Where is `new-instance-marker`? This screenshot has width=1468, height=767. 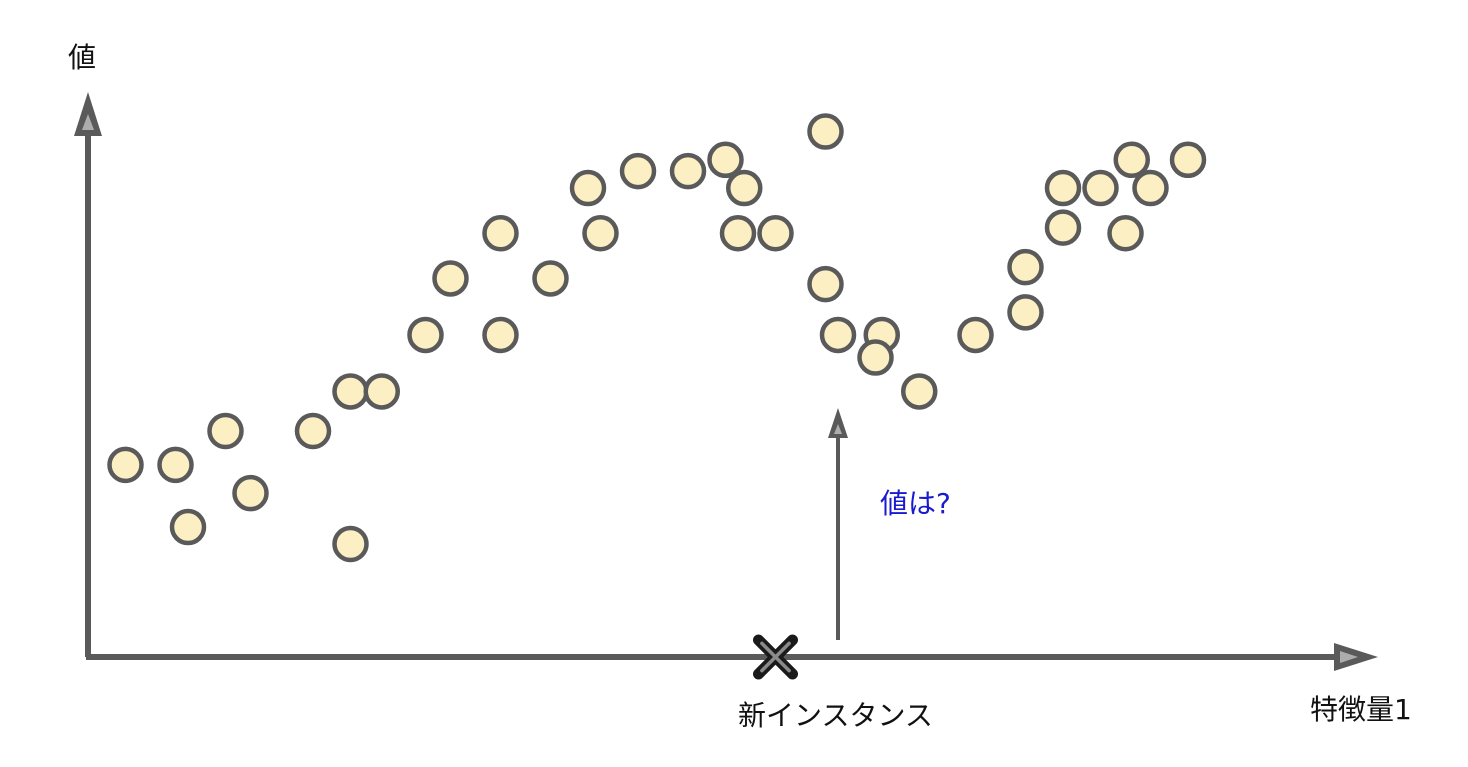 new-instance-marker is located at coordinates (775, 657).